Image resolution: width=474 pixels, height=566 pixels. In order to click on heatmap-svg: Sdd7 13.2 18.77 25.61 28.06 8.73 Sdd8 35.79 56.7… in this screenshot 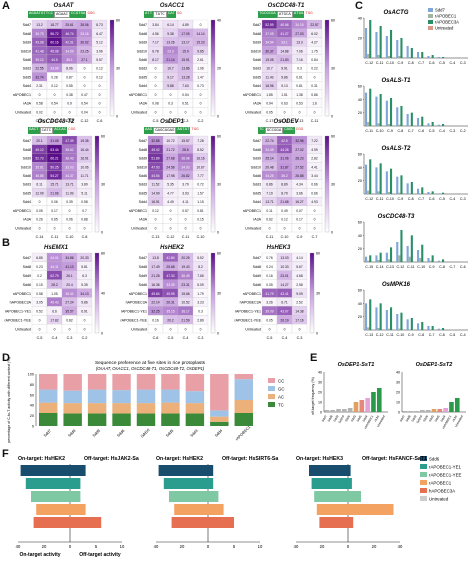, I will do `click(66, 71)`.